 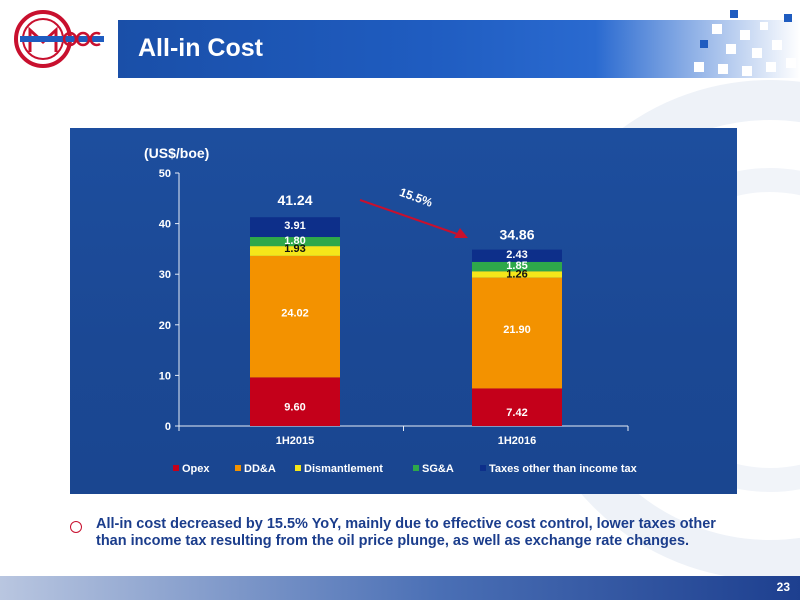 What do you see at coordinates (438, 469) in the screenshot?
I see `legend-label: SG&A` at bounding box center [438, 469].